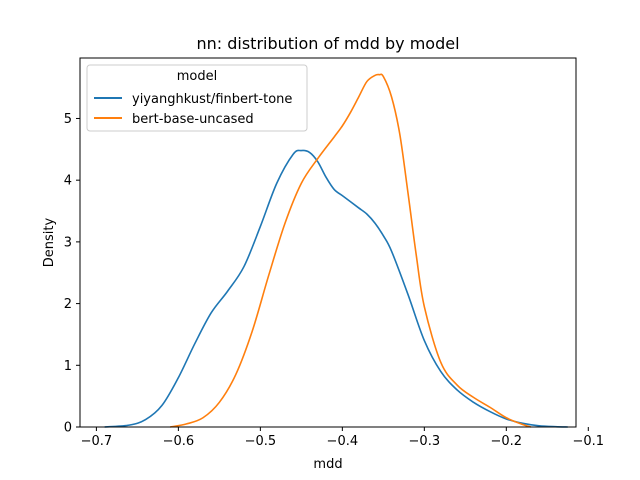 Image resolution: width=640 pixels, height=480 pixels. Describe the element at coordinates (68, 366) in the screenshot. I see `y-tick-label: 1` at that location.